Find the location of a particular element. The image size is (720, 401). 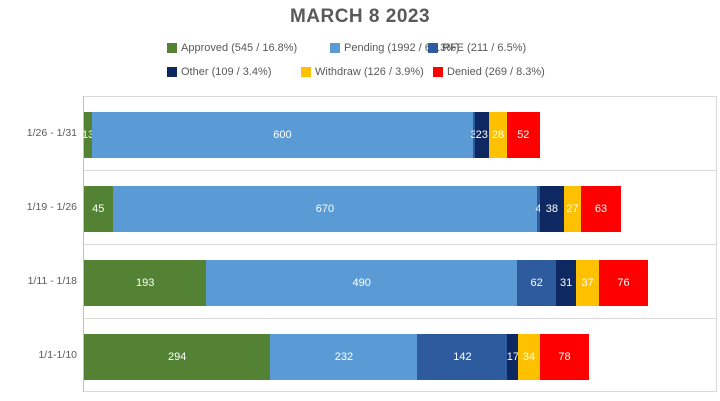

bar-segment-other: 17 is located at coordinates (512, 357).